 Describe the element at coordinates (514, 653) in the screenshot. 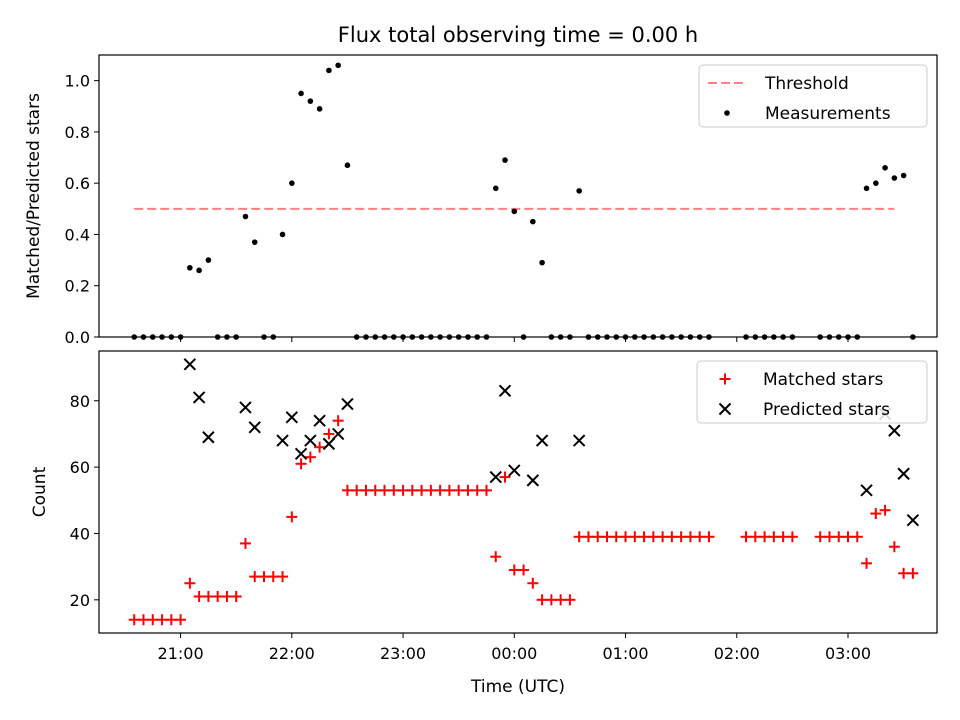

I see `x-tick-label: 00:00` at that location.